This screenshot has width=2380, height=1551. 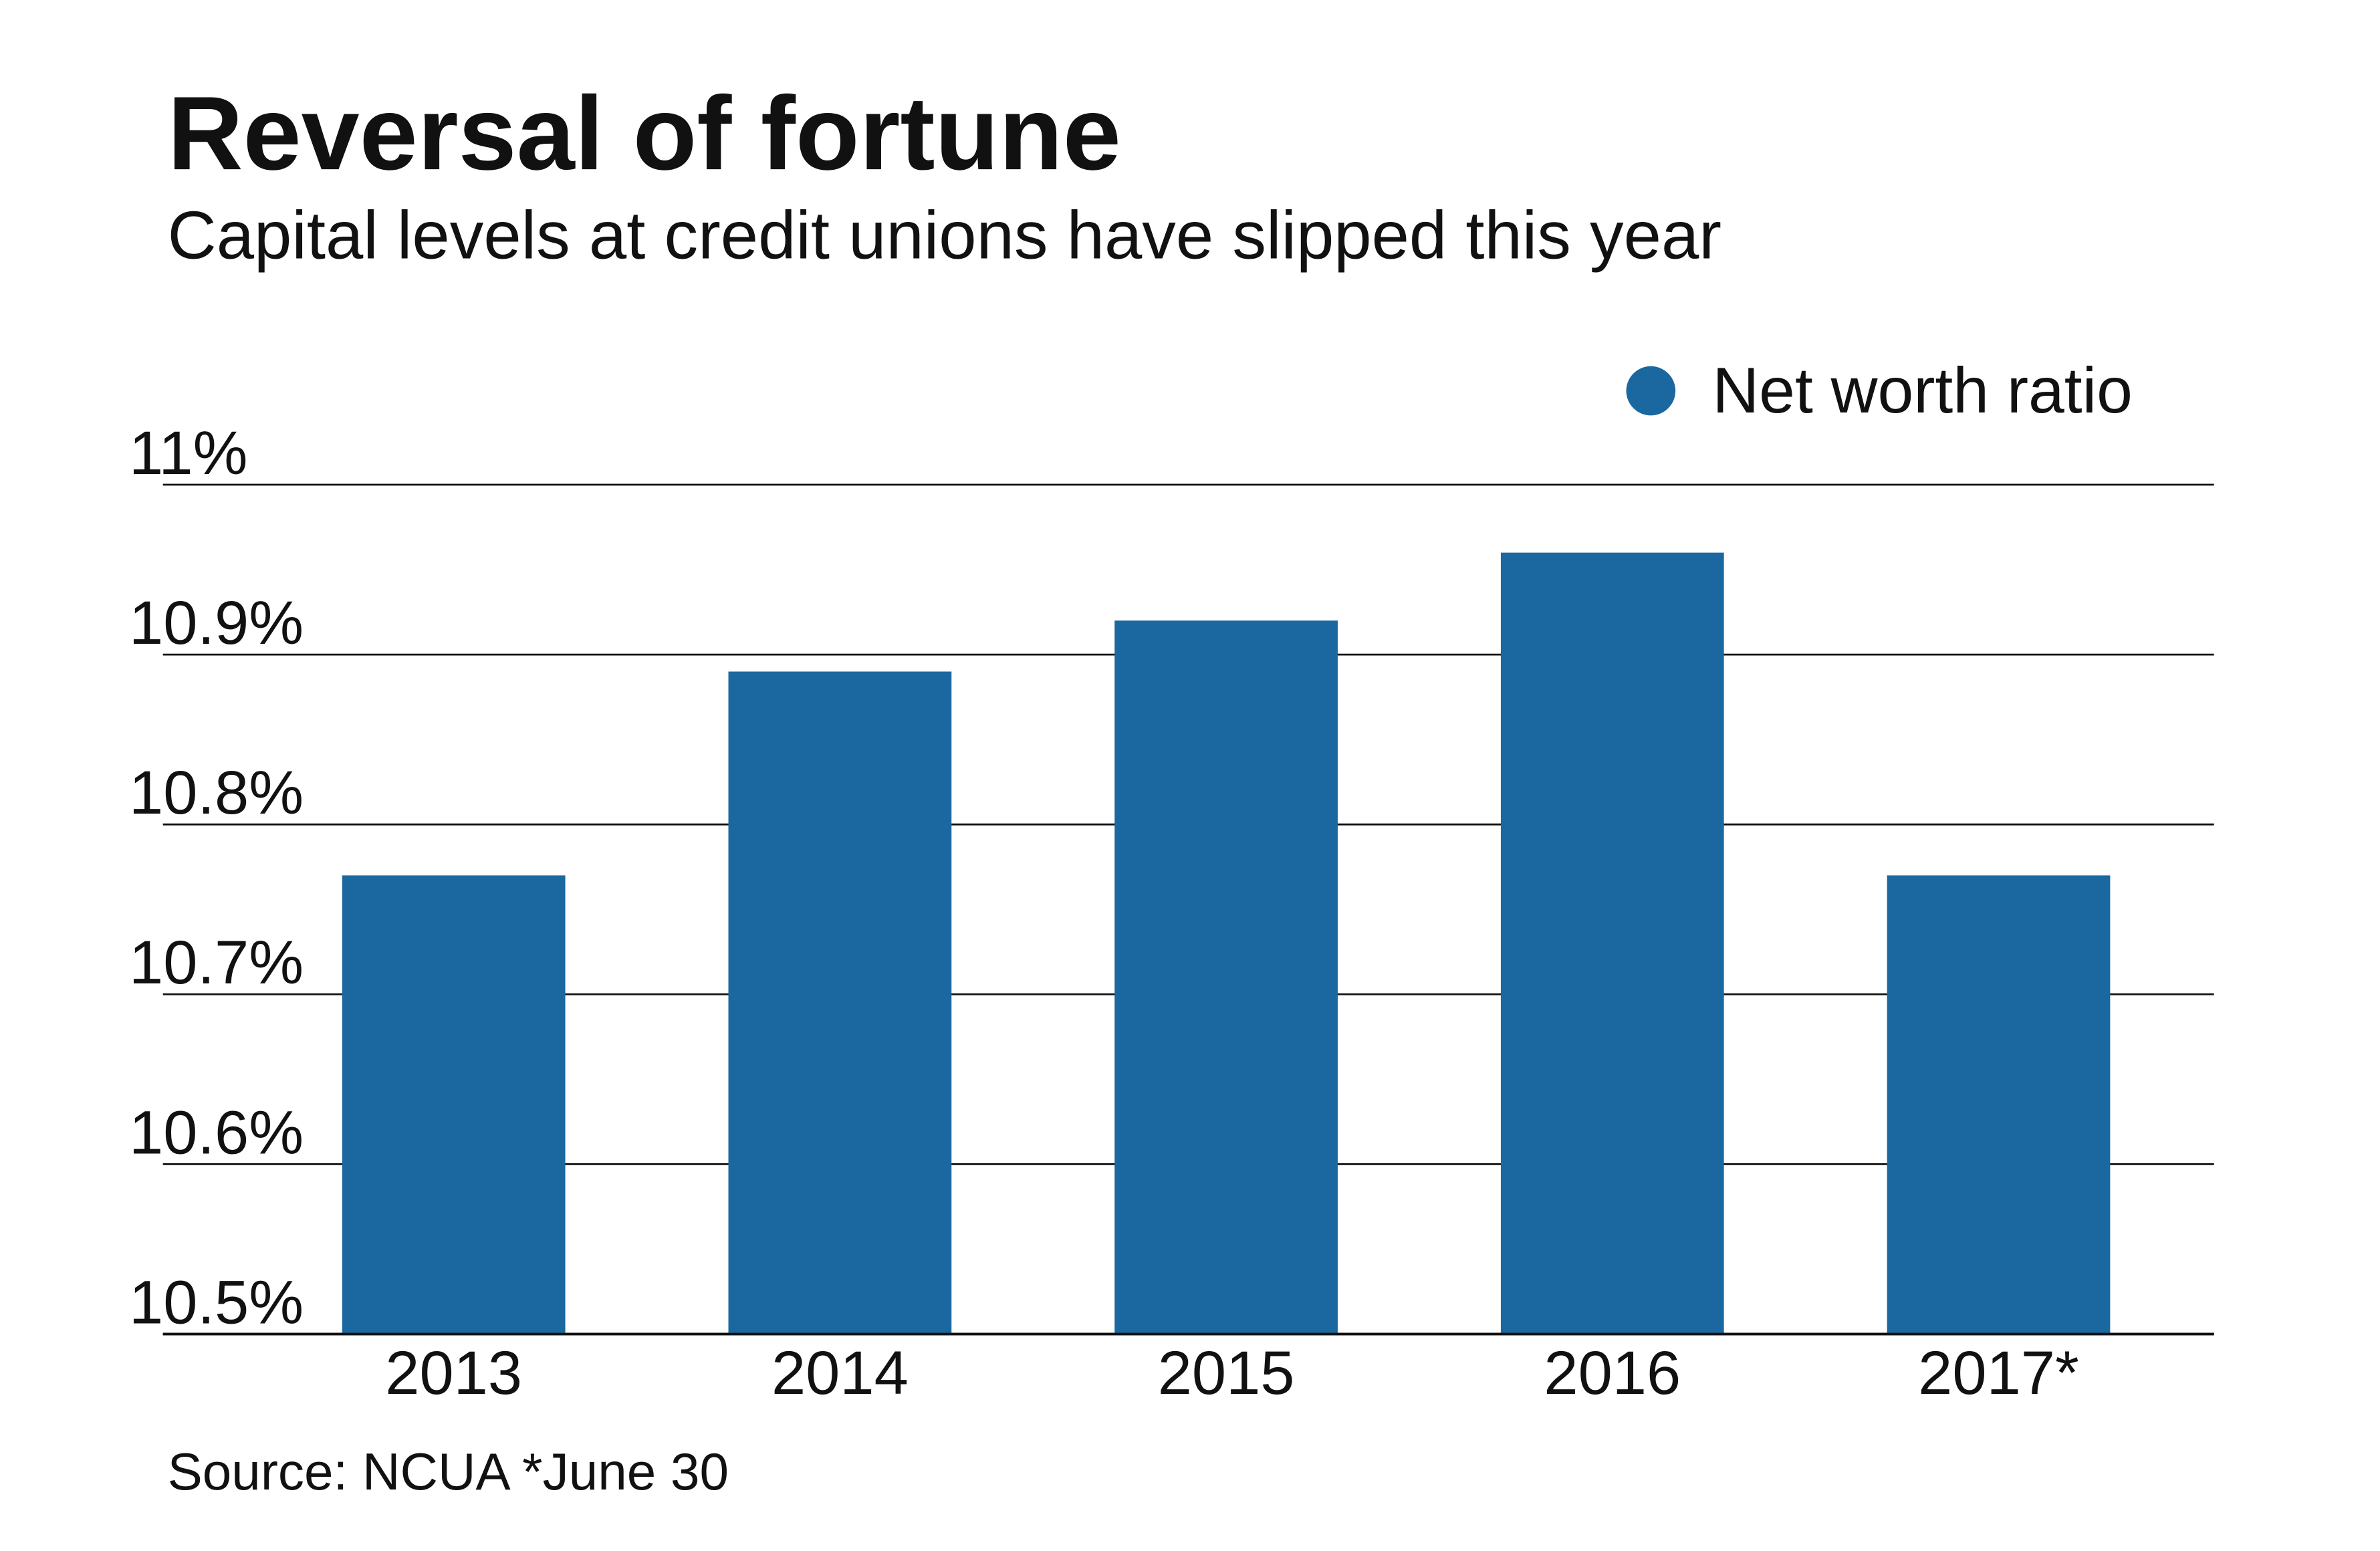 I want to click on bar-2014, so click(x=840, y=1002).